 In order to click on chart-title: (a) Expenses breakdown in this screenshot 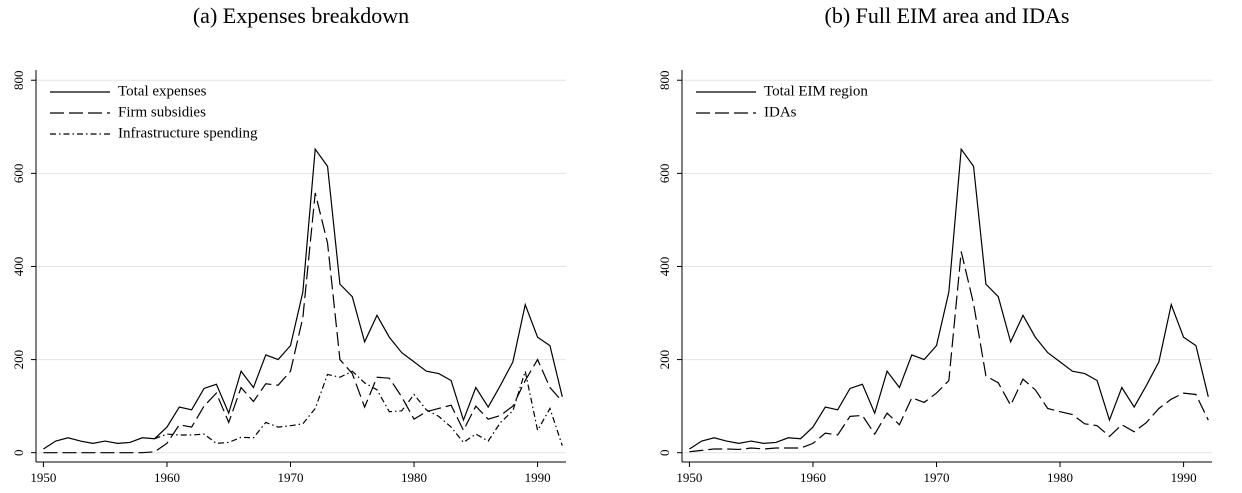, I will do `click(301, 15)`.